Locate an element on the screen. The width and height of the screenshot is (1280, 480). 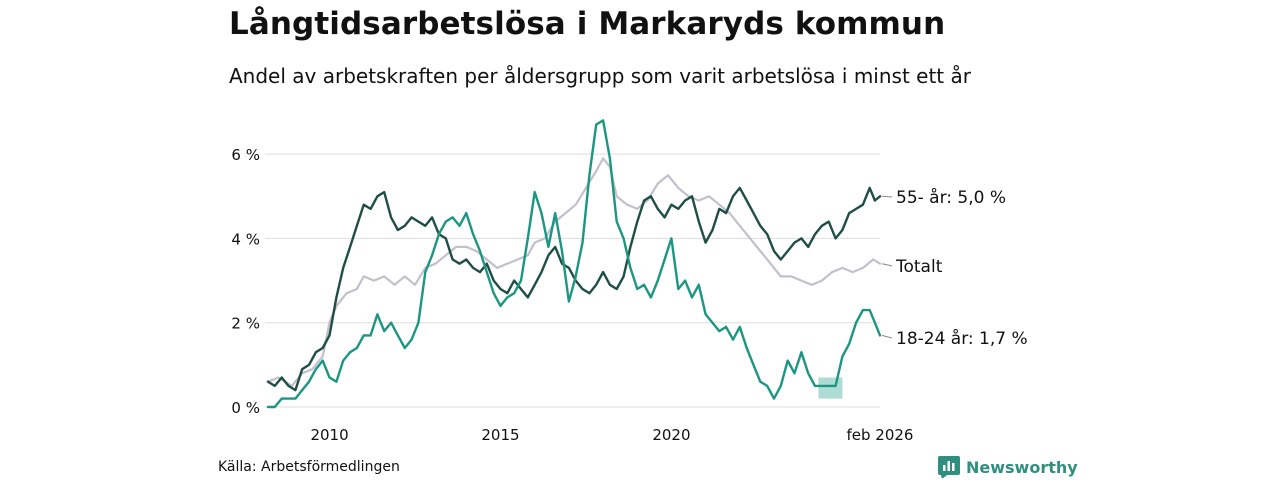
newsworthy-logo-icon is located at coordinates (949, 467).